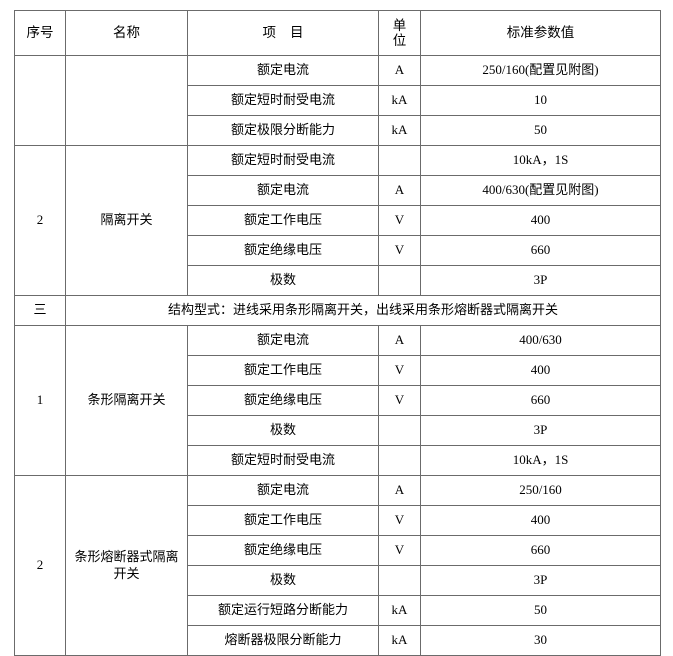 The height and width of the screenshot is (656, 673). I want to click on header-cell-name: 名称, so click(126, 33).